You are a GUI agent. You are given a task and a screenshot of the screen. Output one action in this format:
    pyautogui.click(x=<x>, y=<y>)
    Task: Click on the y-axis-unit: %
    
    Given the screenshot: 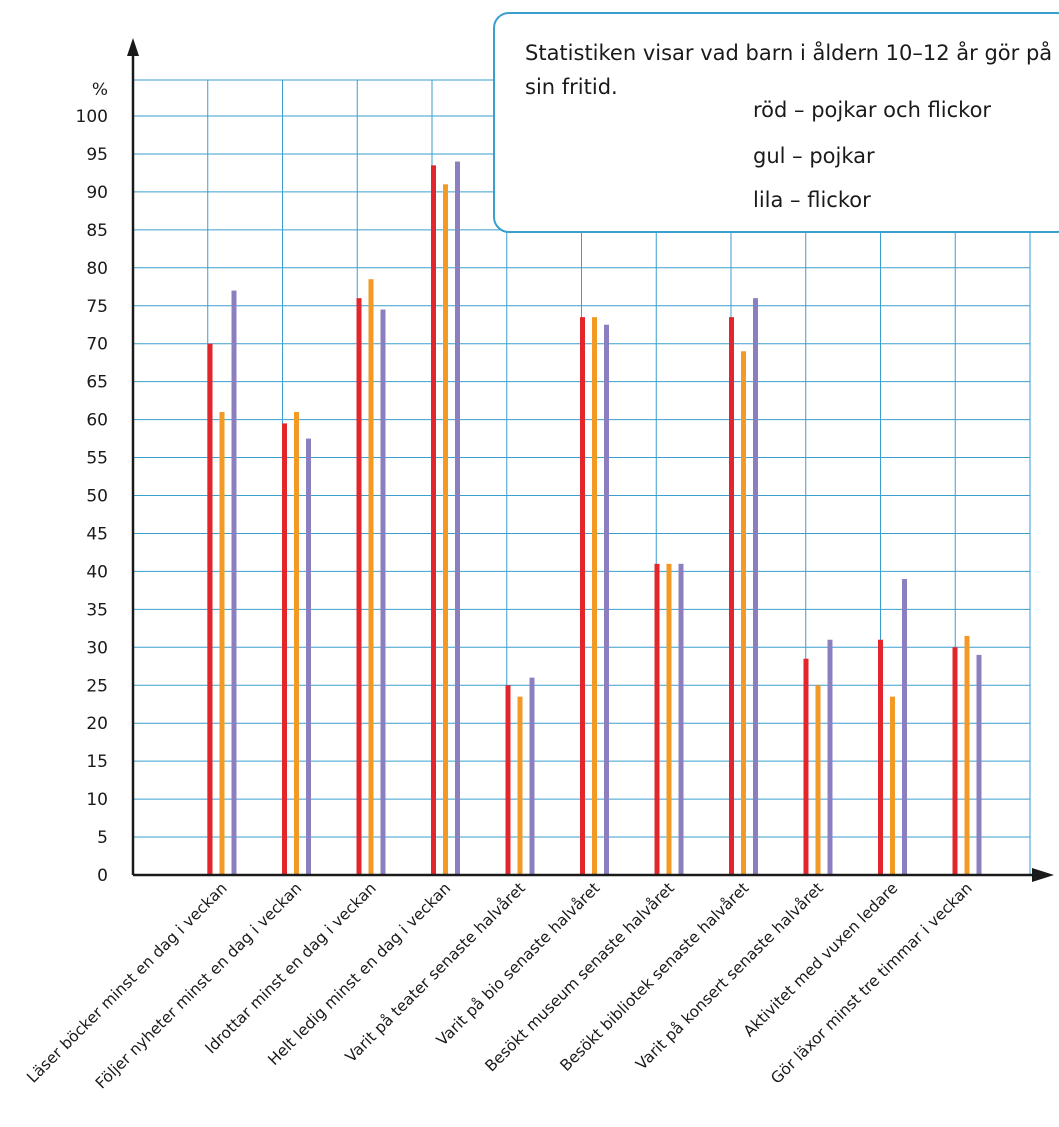 What is the action you would take?
    pyautogui.click(x=100, y=90)
    